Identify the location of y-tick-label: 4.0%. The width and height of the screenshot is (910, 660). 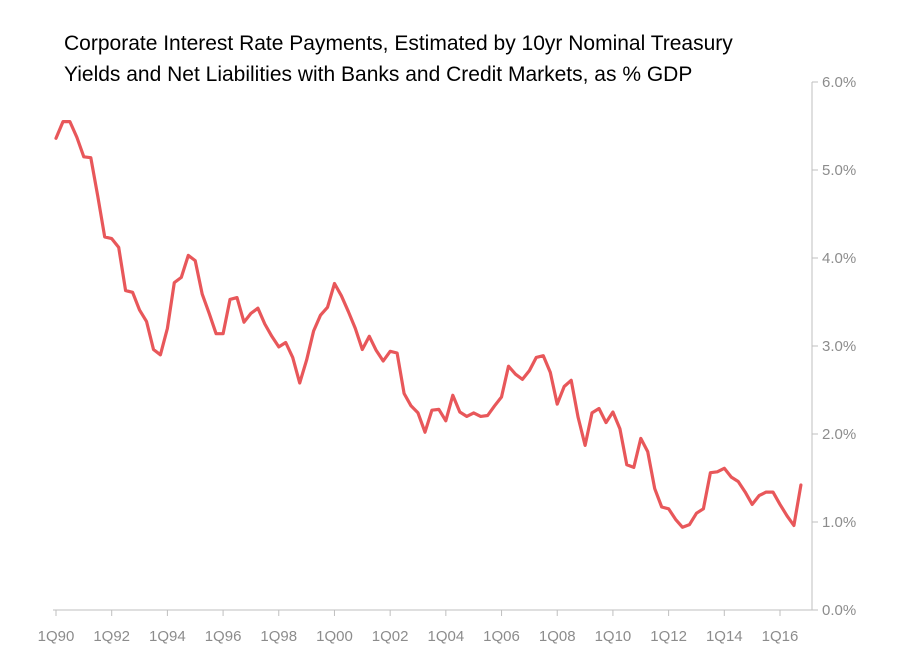
(839, 258).